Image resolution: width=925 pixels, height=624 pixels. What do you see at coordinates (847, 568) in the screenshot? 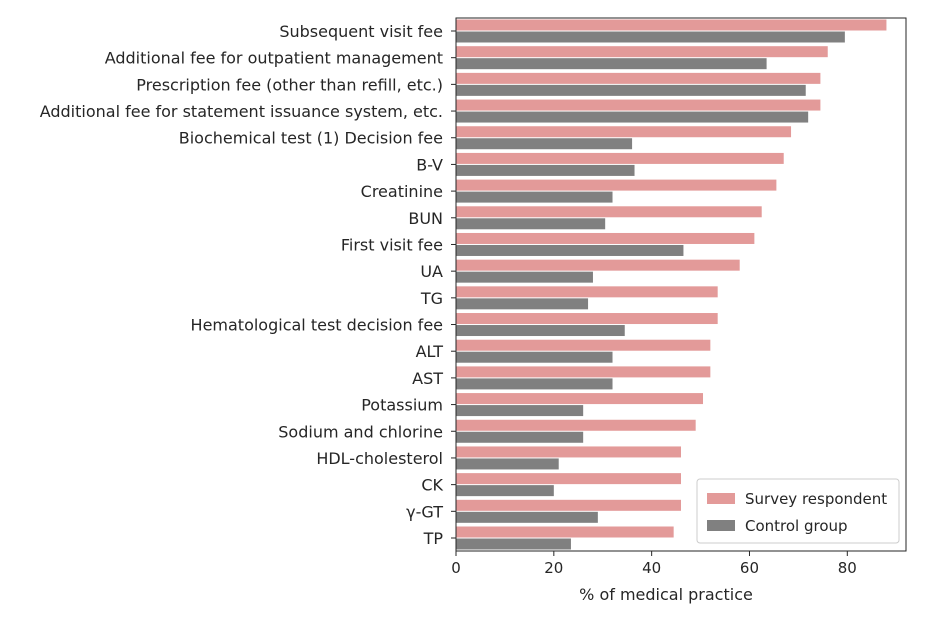
I see `x-tick-label: 80` at bounding box center [847, 568].